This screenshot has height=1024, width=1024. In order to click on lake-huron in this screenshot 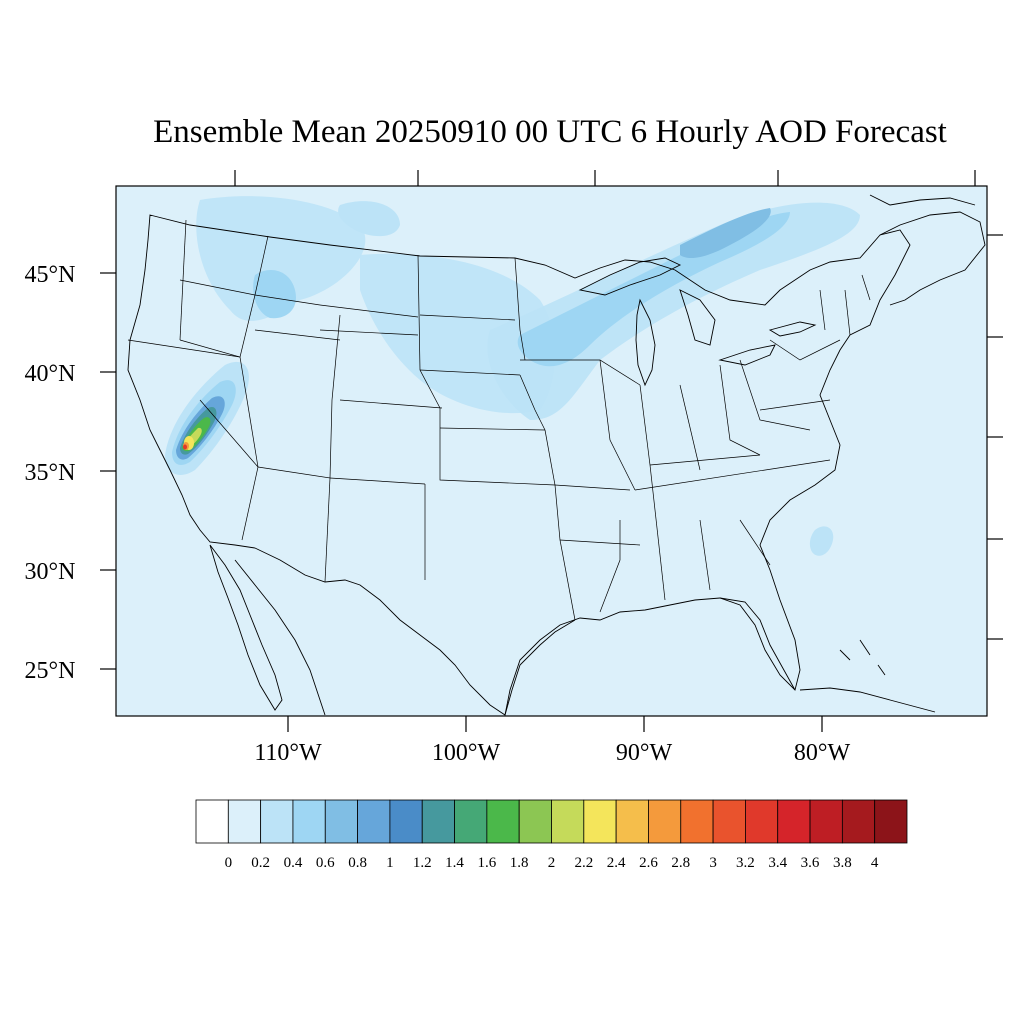, I will do `click(697, 317)`.